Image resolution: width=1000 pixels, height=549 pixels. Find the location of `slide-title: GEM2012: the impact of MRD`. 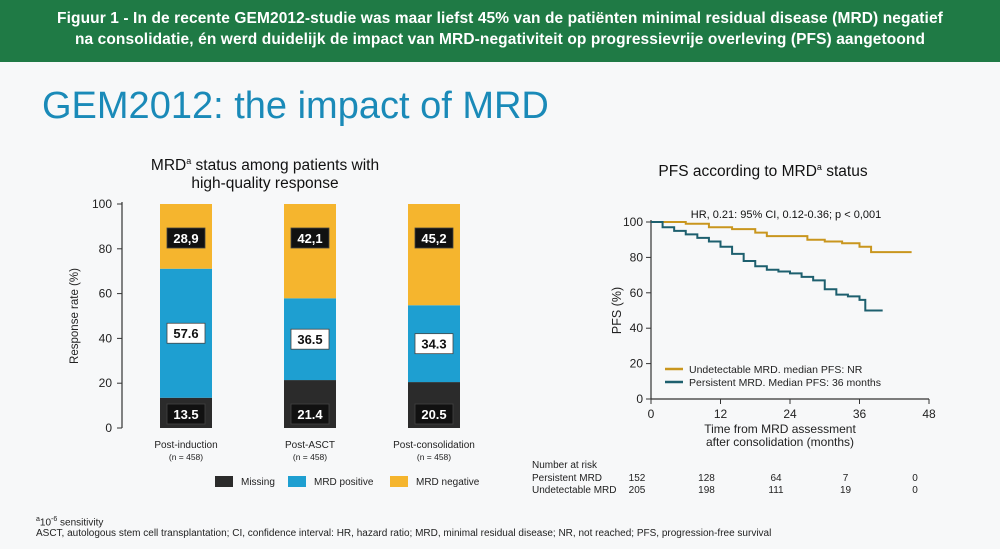

slide-title: GEM2012: the impact of MRD is located at coordinates (295, 106).